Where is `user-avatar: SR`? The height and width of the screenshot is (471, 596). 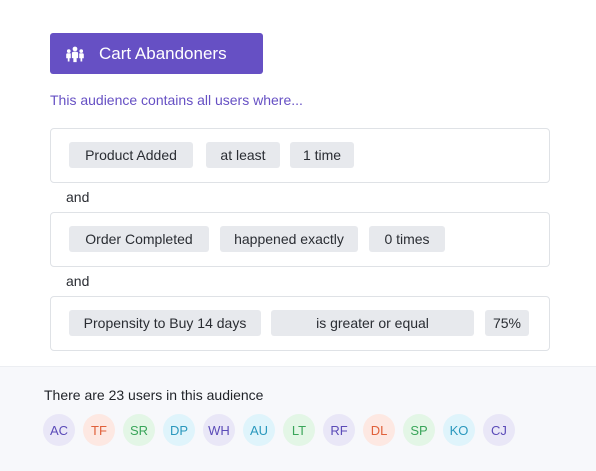
user-avatar: SR is located at coordinates (139, 430).